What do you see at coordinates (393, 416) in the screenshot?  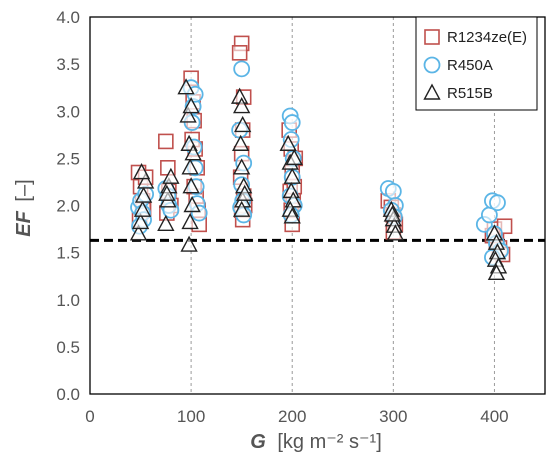 I see `x-tick-label: 300` at bounding box center [393, 416].